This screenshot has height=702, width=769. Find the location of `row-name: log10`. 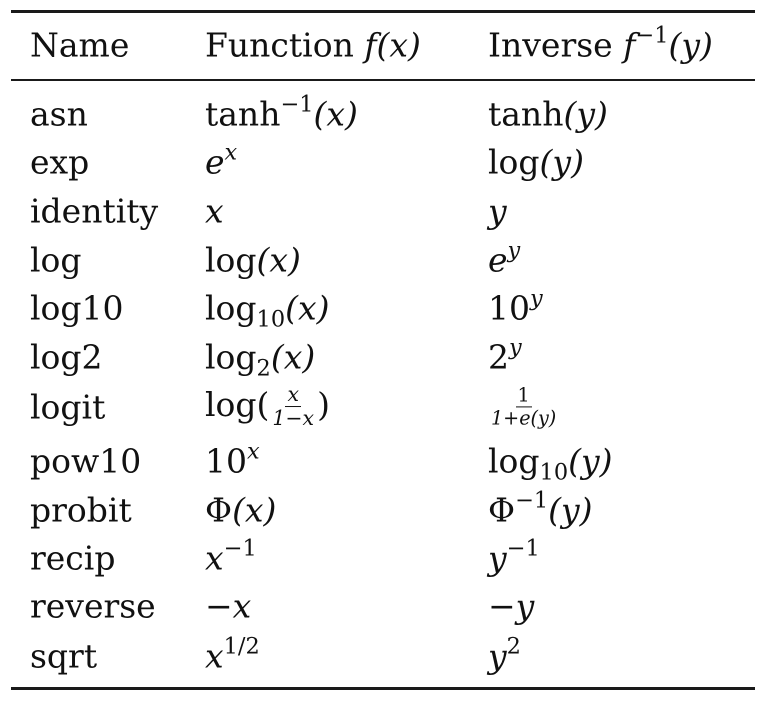

row-name: log10 is located at coordinates (77, 308).